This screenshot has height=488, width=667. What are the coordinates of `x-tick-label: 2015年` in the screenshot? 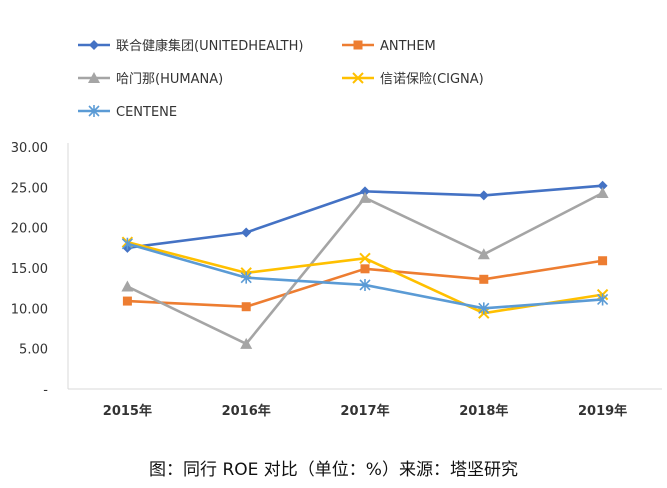 It's located at (127, 411).